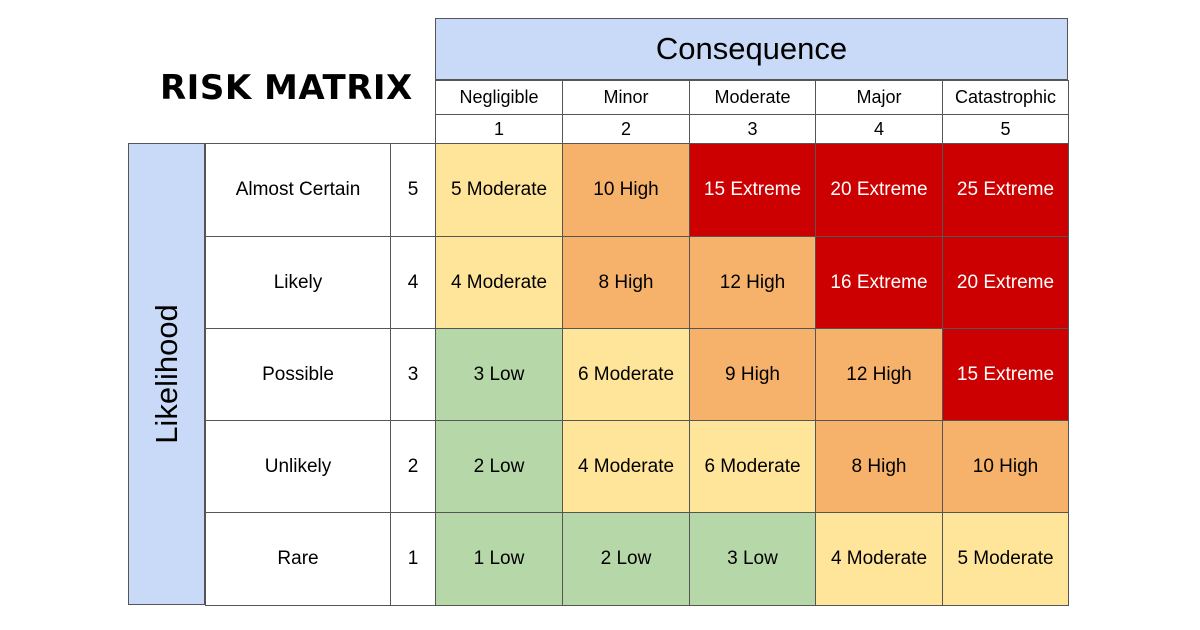  Describe the element at coordinates (879, 282) in the screenshot. I see `risk-cell: 16 Extreme` at that location.